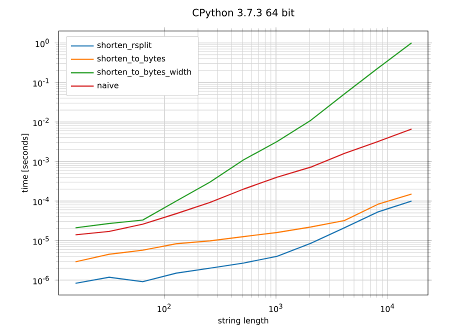 Image resolution: width=474 pixels, height=331 pixels. Describe the element at coordinates (124, 46) in the screenshot. I see `legend-label: shorten_rsplit` at that location.